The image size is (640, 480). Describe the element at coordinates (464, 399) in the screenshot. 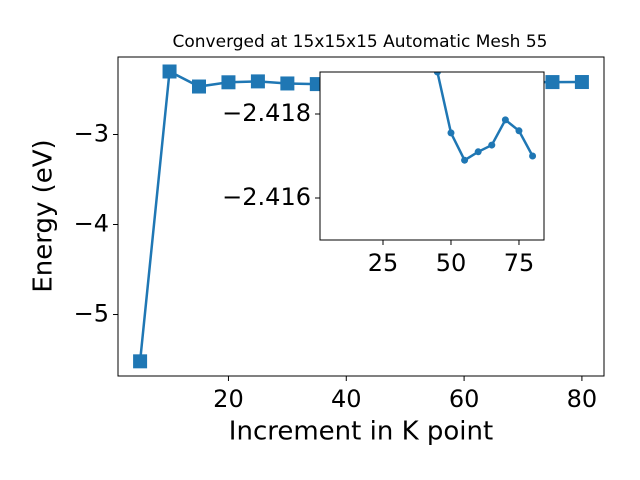

I see `x-tick-label: 60` at that location.